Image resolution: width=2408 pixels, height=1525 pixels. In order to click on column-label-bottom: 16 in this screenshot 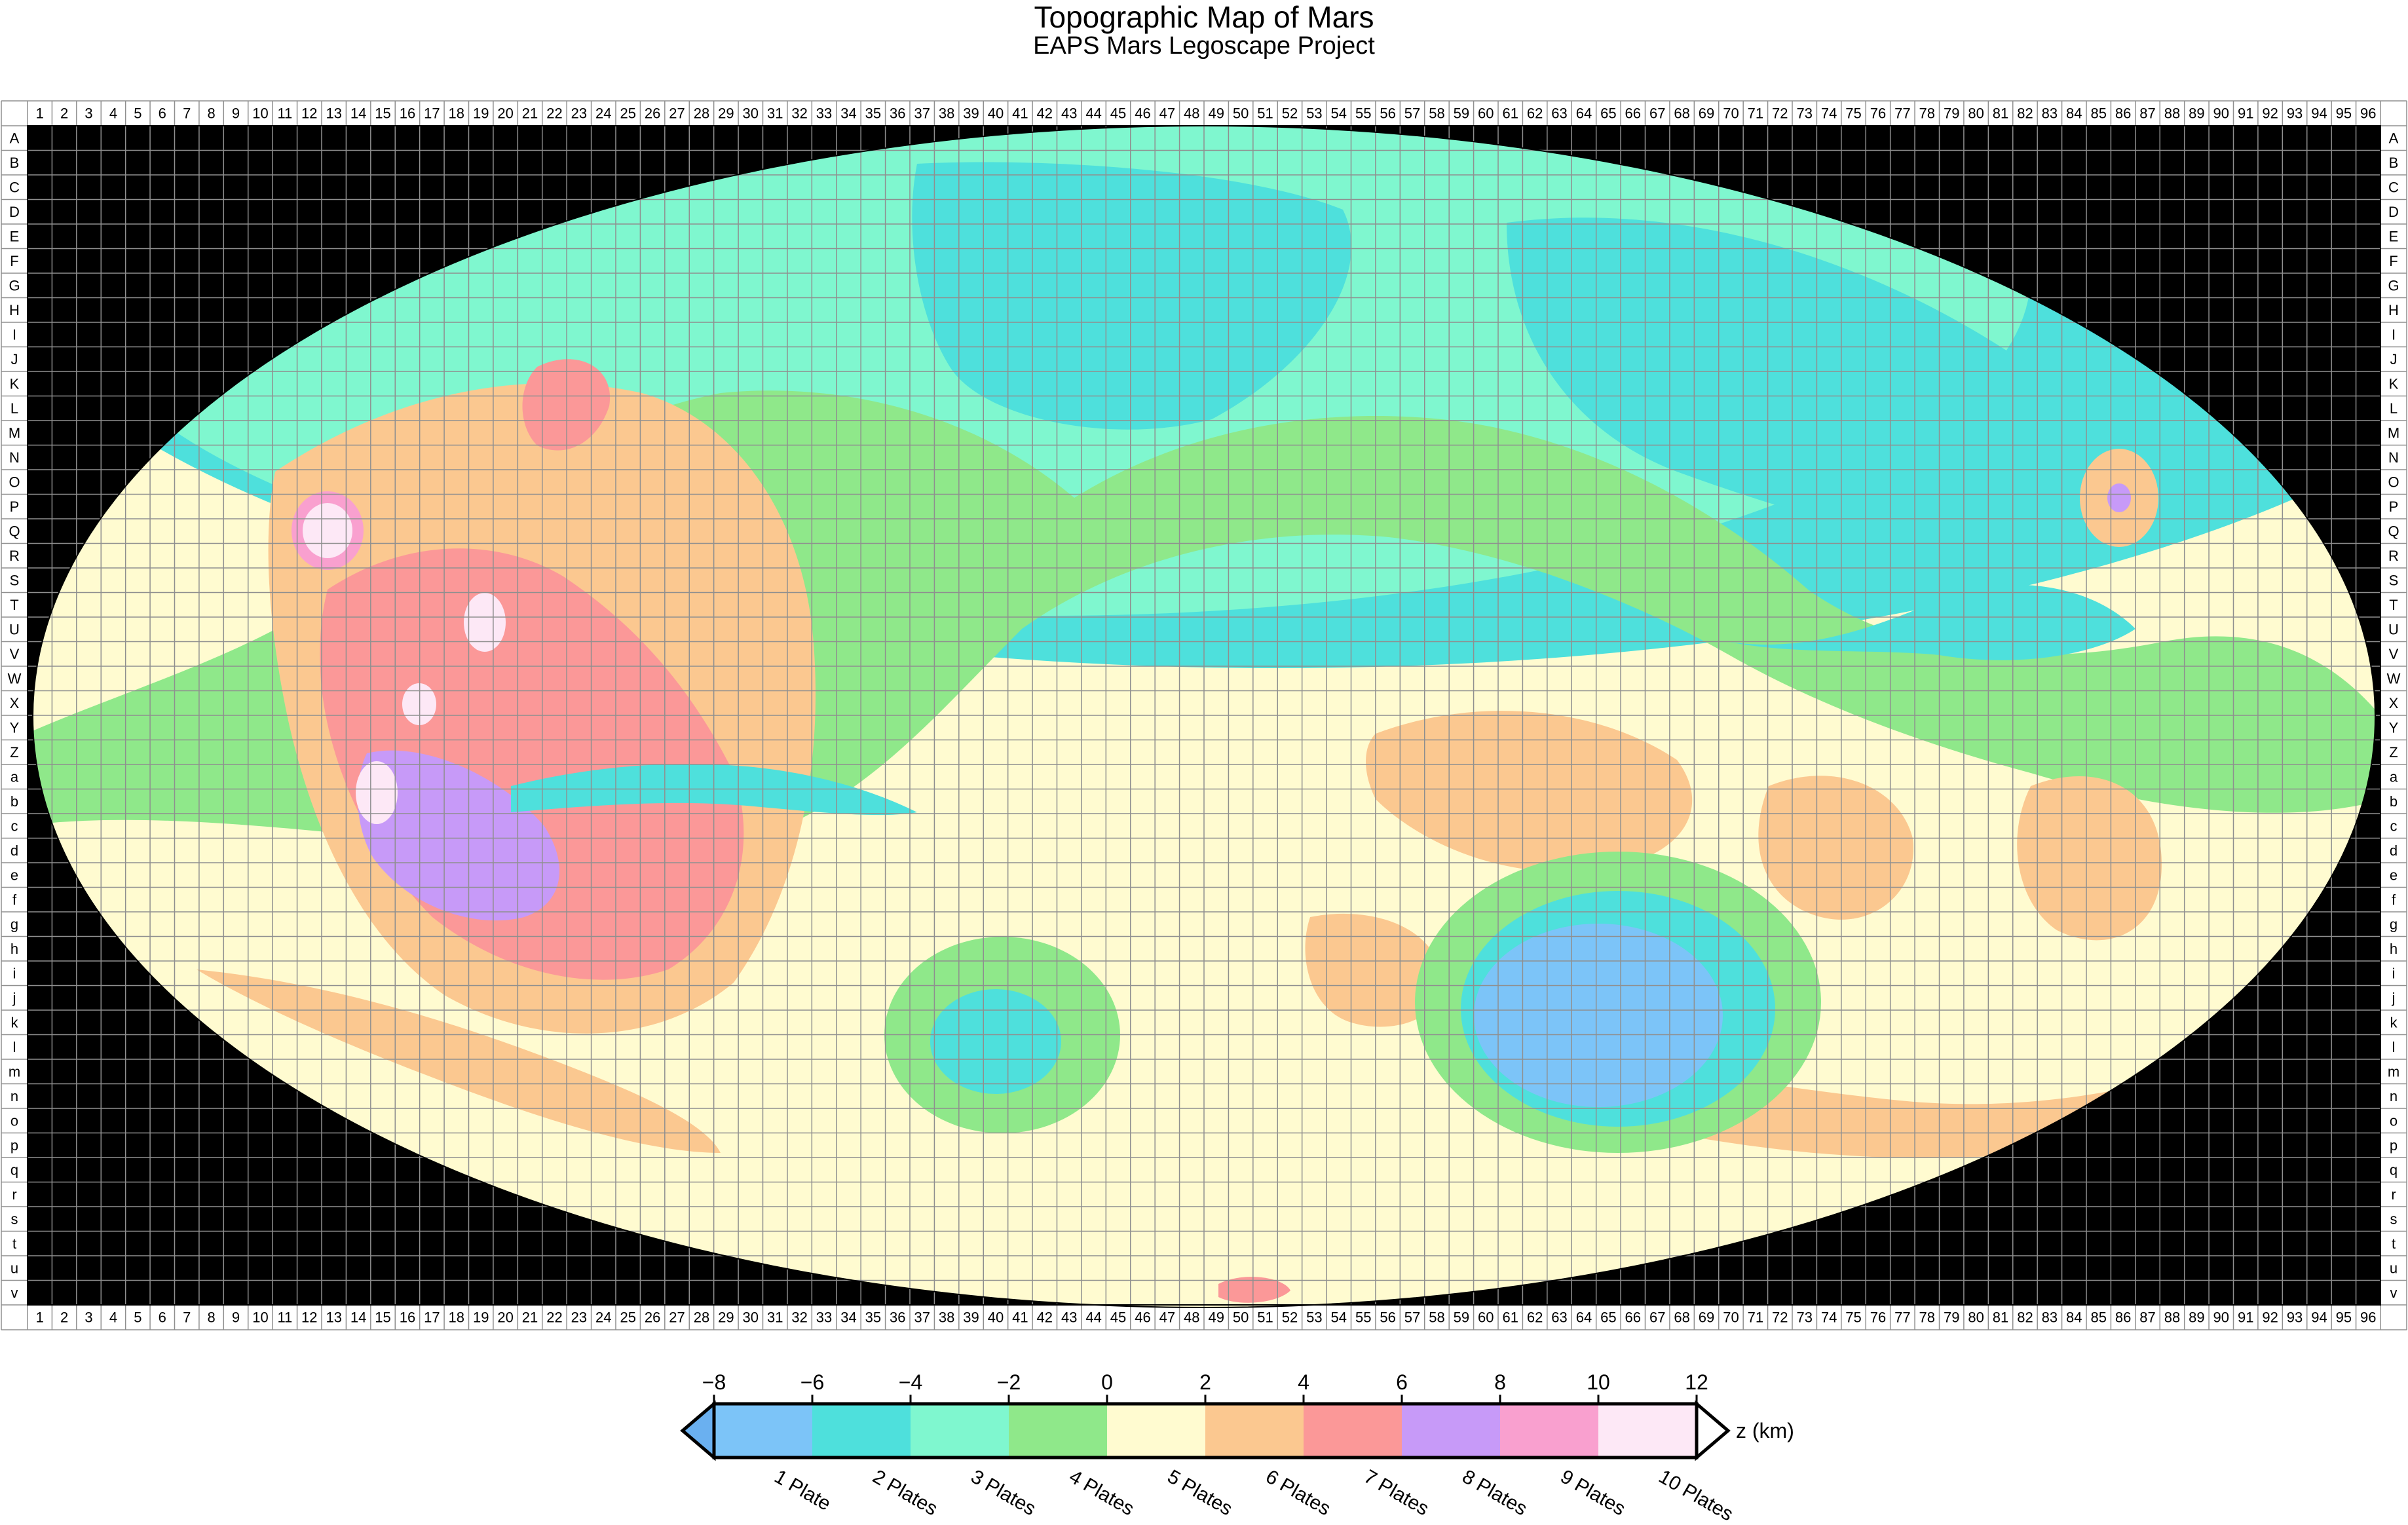, I will do `click(407, 1317)`.